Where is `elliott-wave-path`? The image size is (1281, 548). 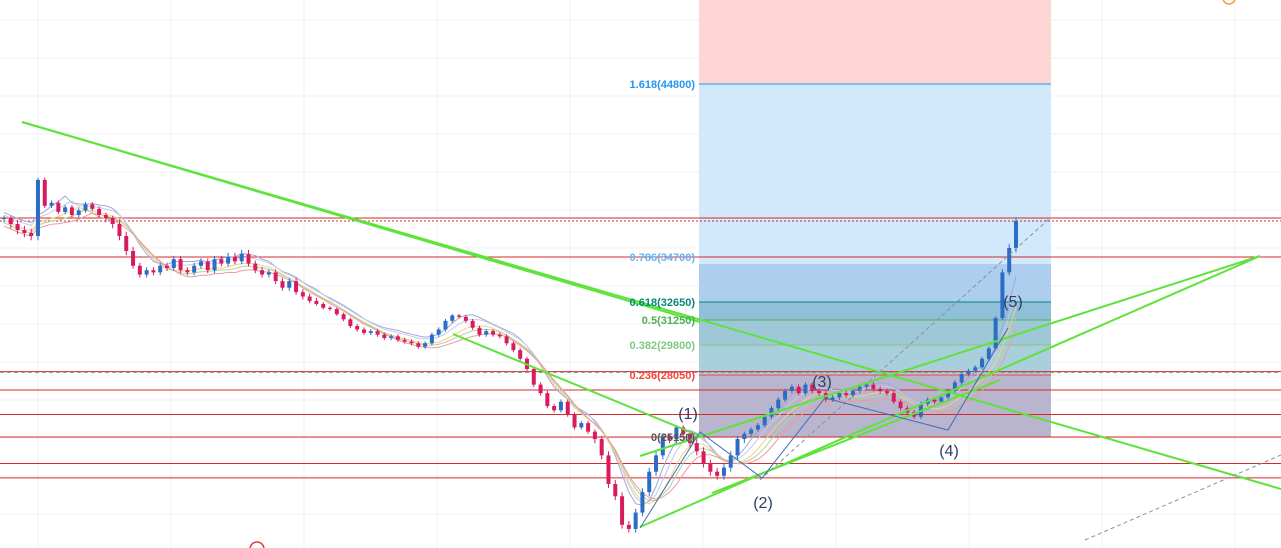
elliott-wave-path is located at coordinates (824, 428).